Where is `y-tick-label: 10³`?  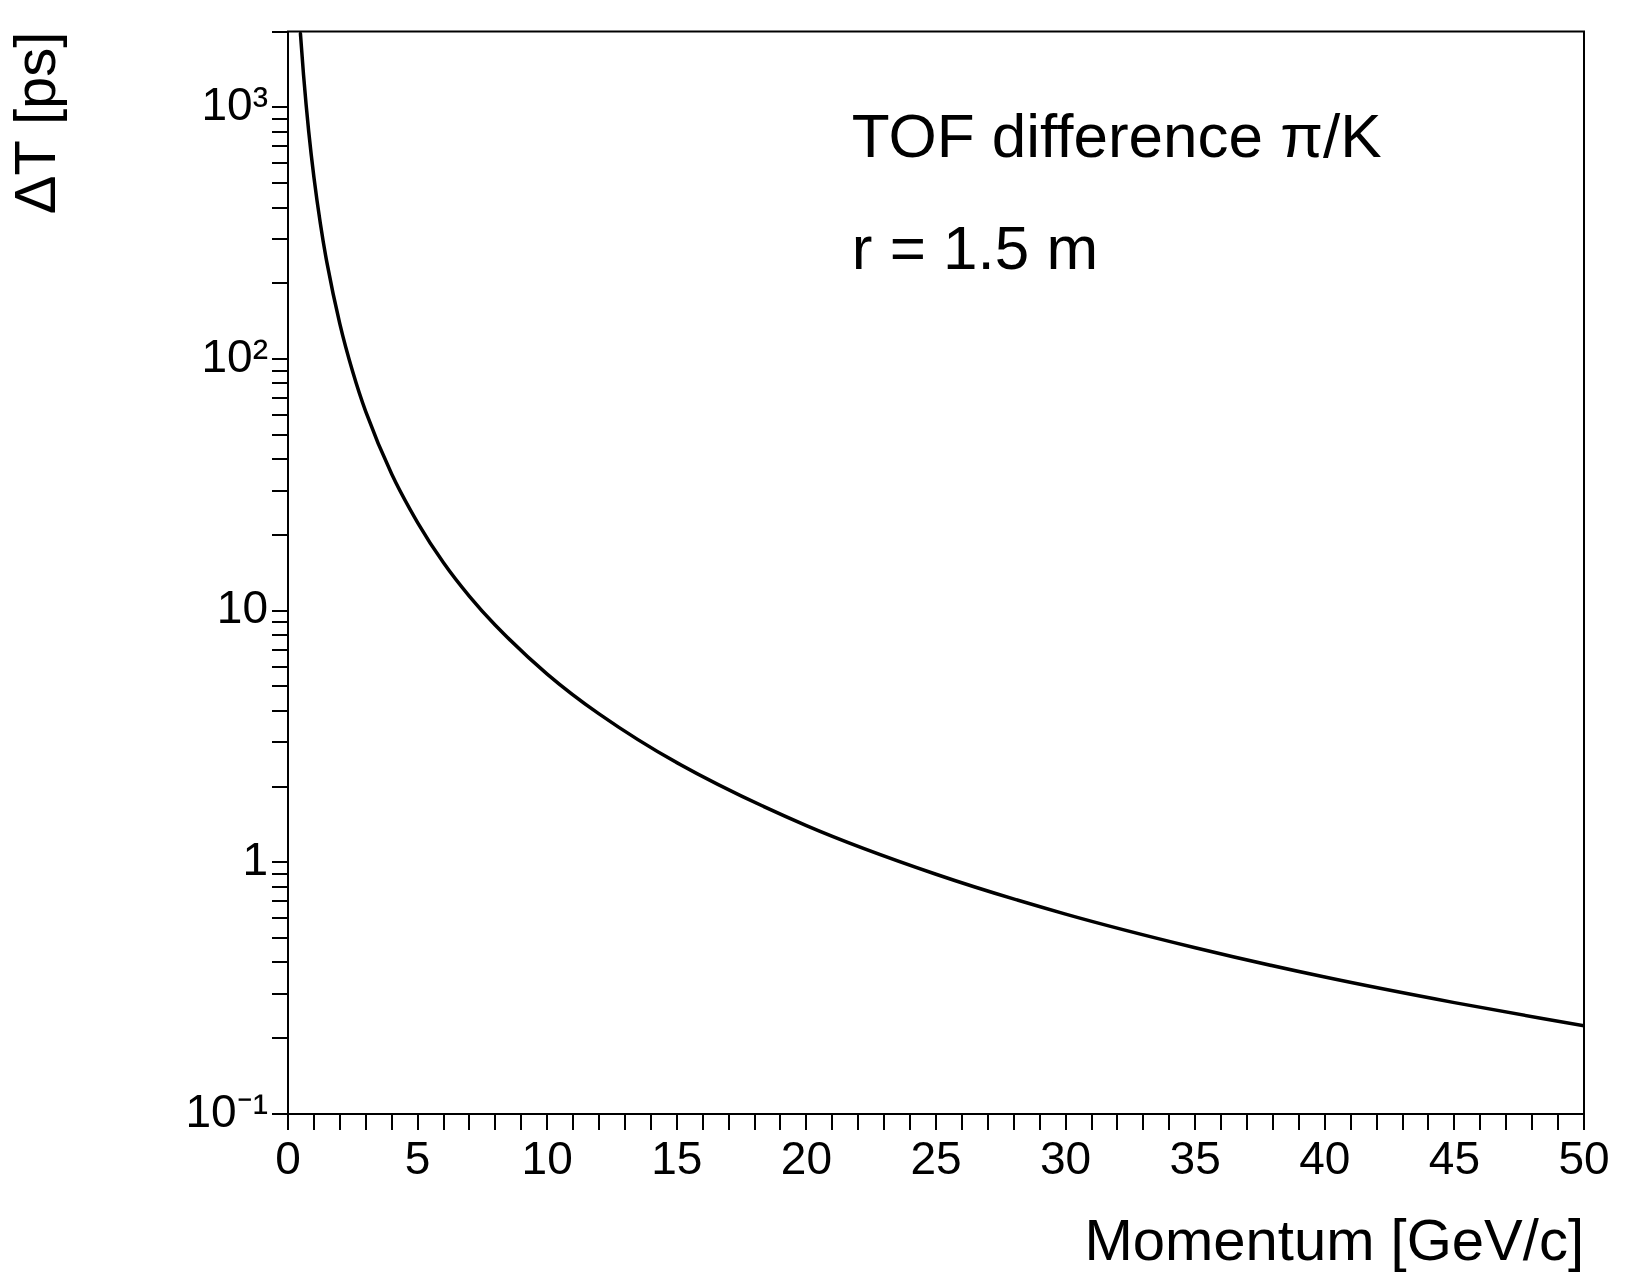
y-tick-label: 10³ is located at coordinates (234, 104).